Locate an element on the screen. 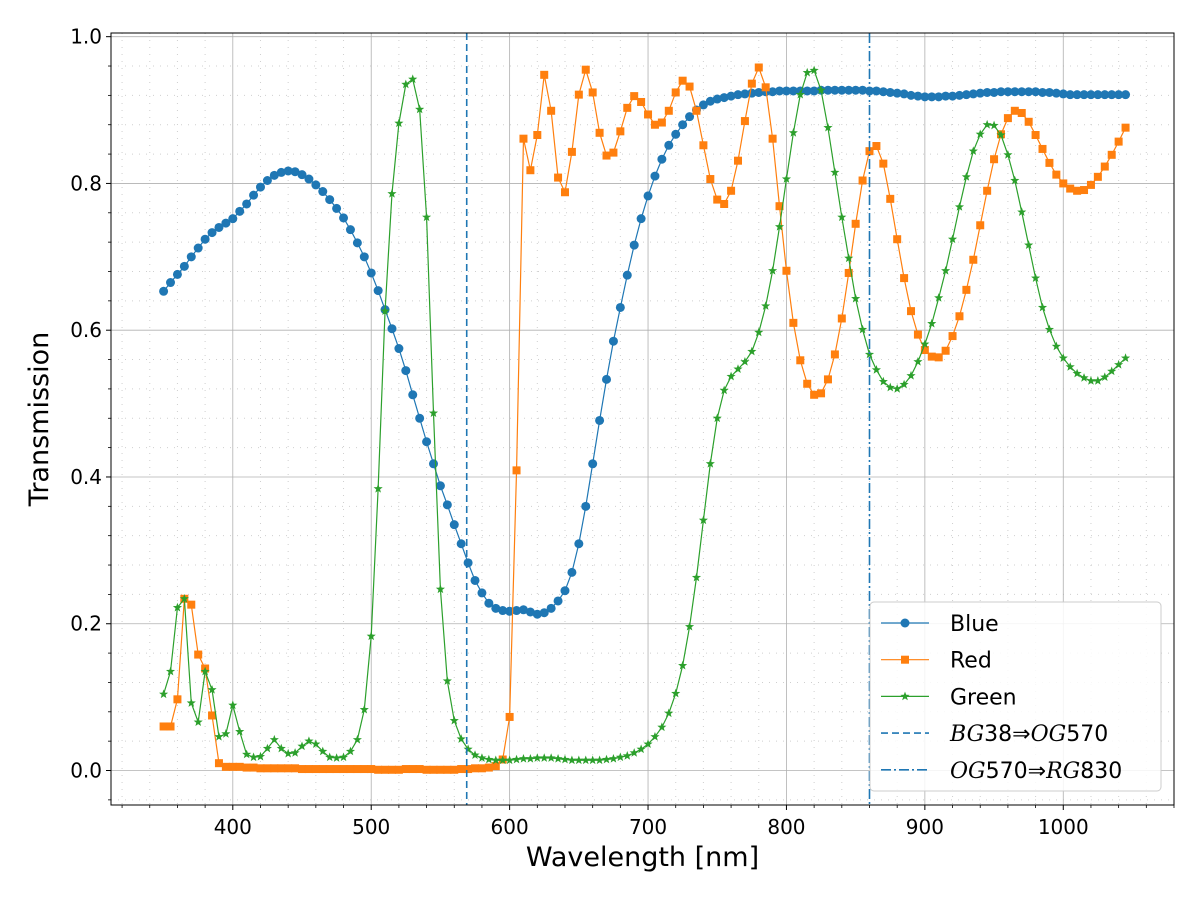 Image resolution: width=1200 pixels, height=900 pixels. y-tick-label: 1.0 is located at coordinates (86, 37).